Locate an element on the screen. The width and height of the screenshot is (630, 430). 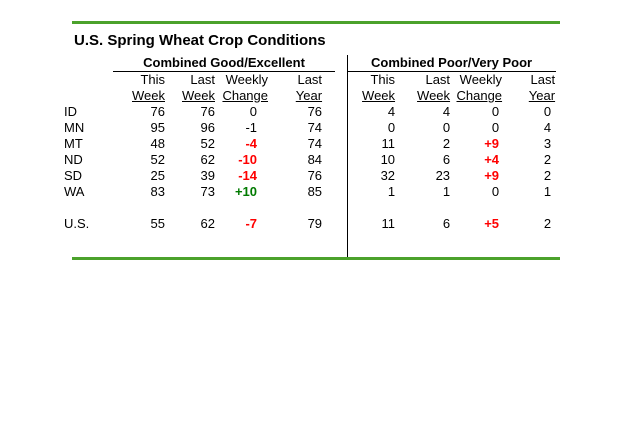
ge-weekly-change-value: -14 is located at coordinates (247, 175).